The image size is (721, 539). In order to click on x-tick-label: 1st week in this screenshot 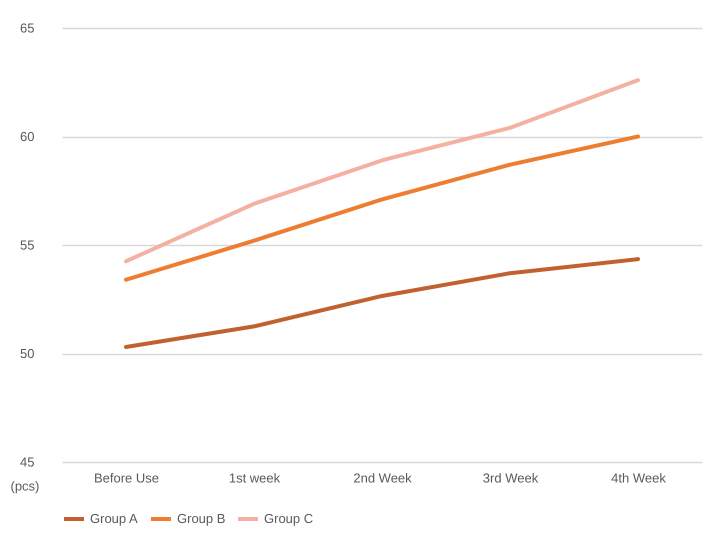, I will do `click(254, 478)`.